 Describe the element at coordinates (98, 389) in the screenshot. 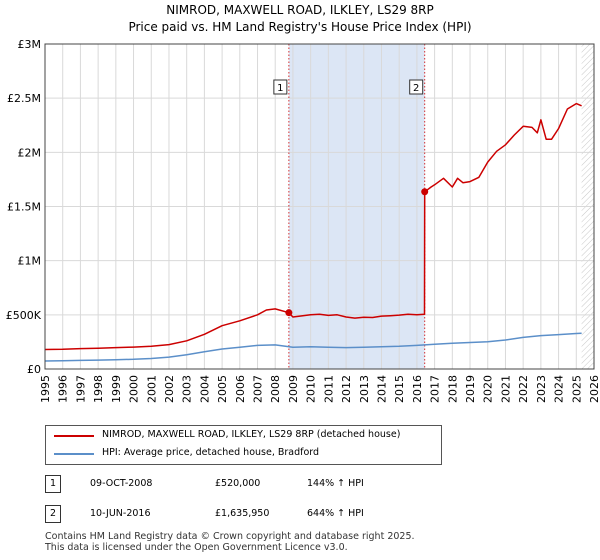

I see `x-tick-label: 1998` at that location.